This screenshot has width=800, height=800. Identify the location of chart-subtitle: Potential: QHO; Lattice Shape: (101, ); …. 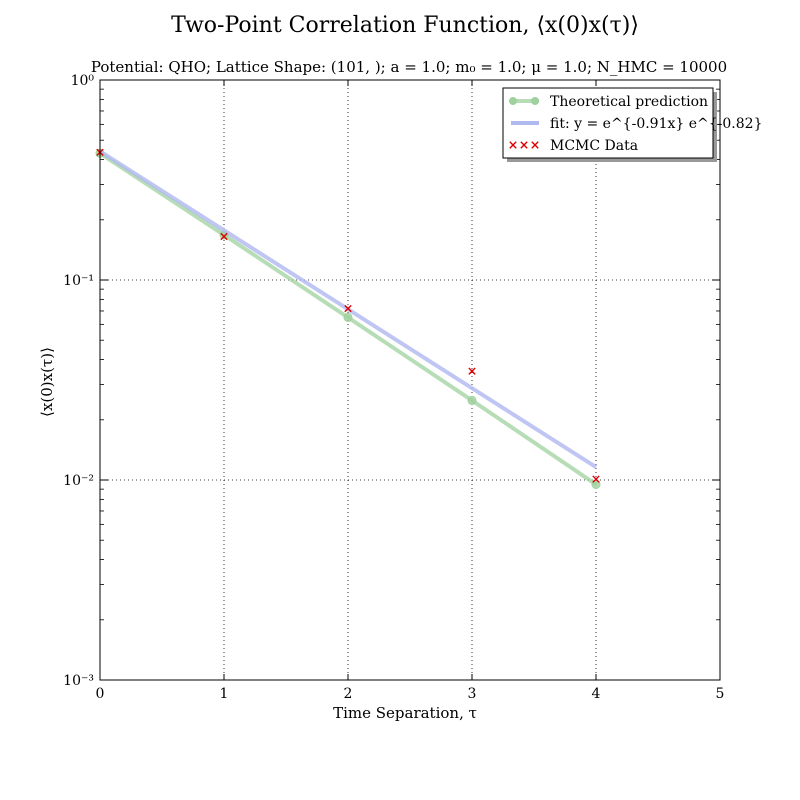
(409, 67).